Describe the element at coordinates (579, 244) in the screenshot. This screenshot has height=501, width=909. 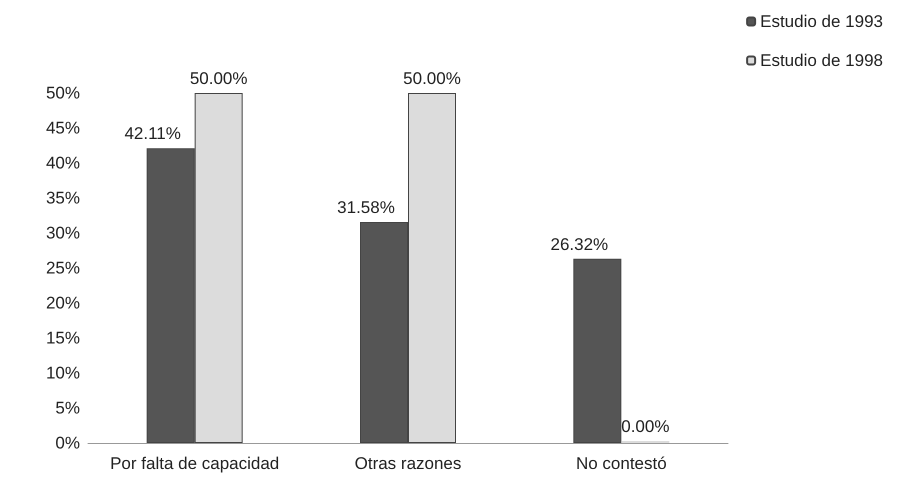
I see `data-label: 26.32%` at that location.